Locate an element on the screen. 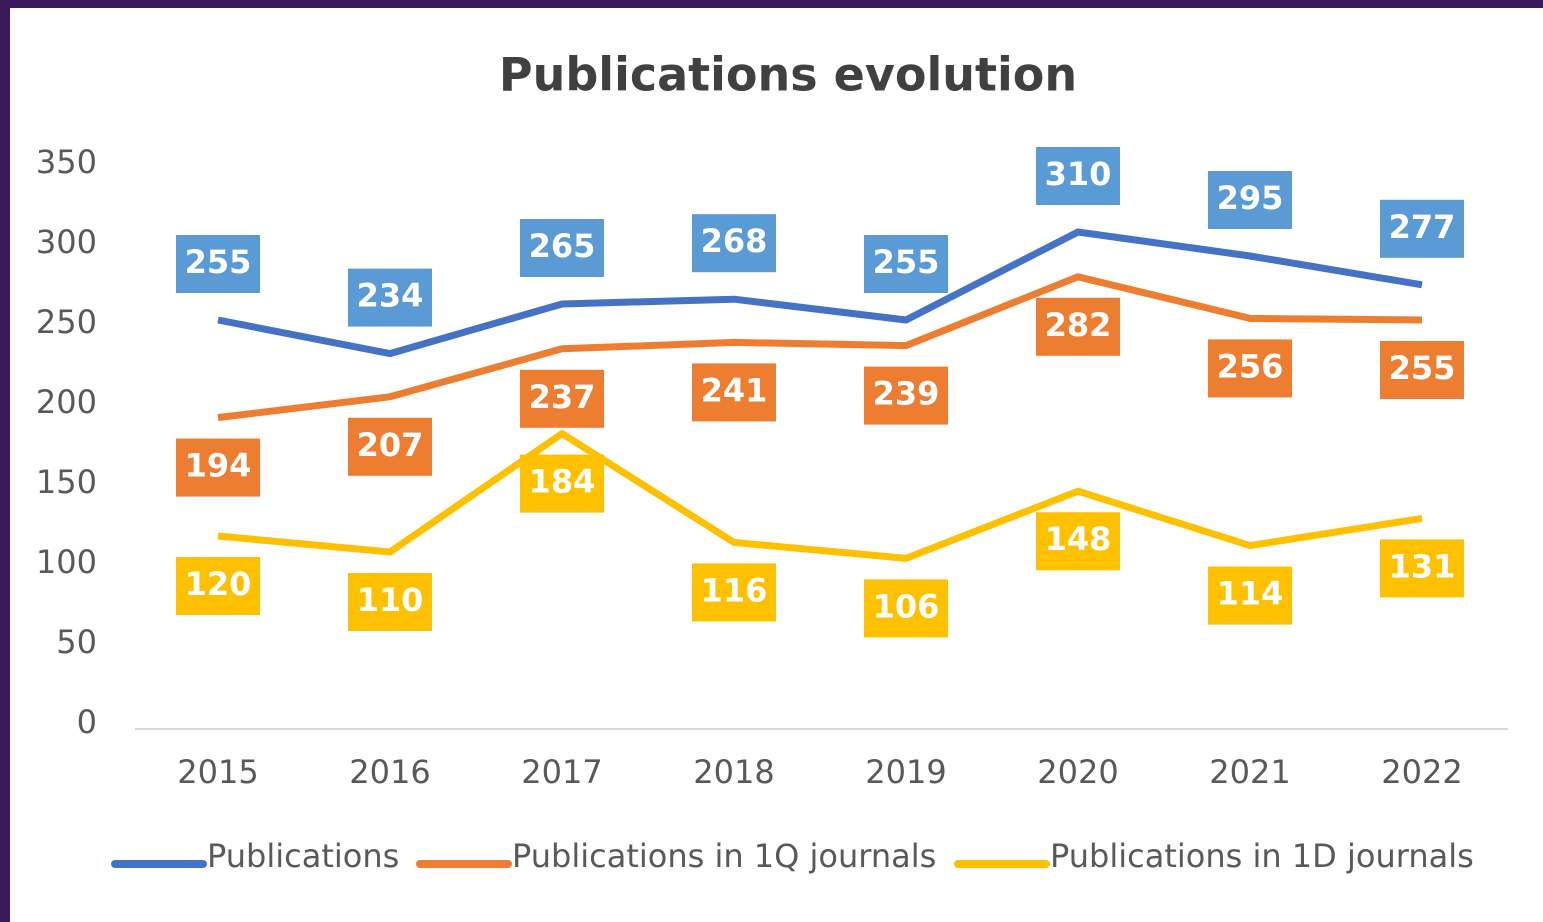 The image size is (1543, 922). data-label: 184 is located at coordinates (562, 482).